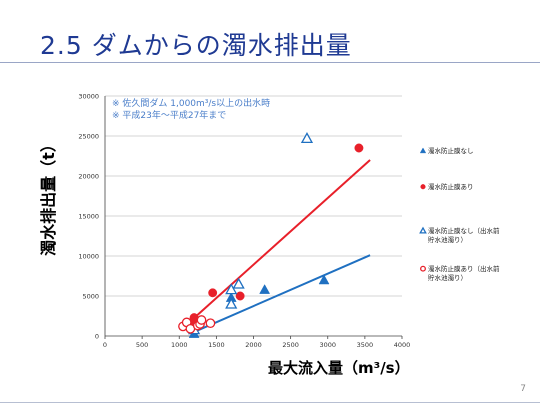 This screenshot has width=540, height=406. Describe the element at coordinates (270, 402) in the screenshot. I see `footer-divider` at that location.